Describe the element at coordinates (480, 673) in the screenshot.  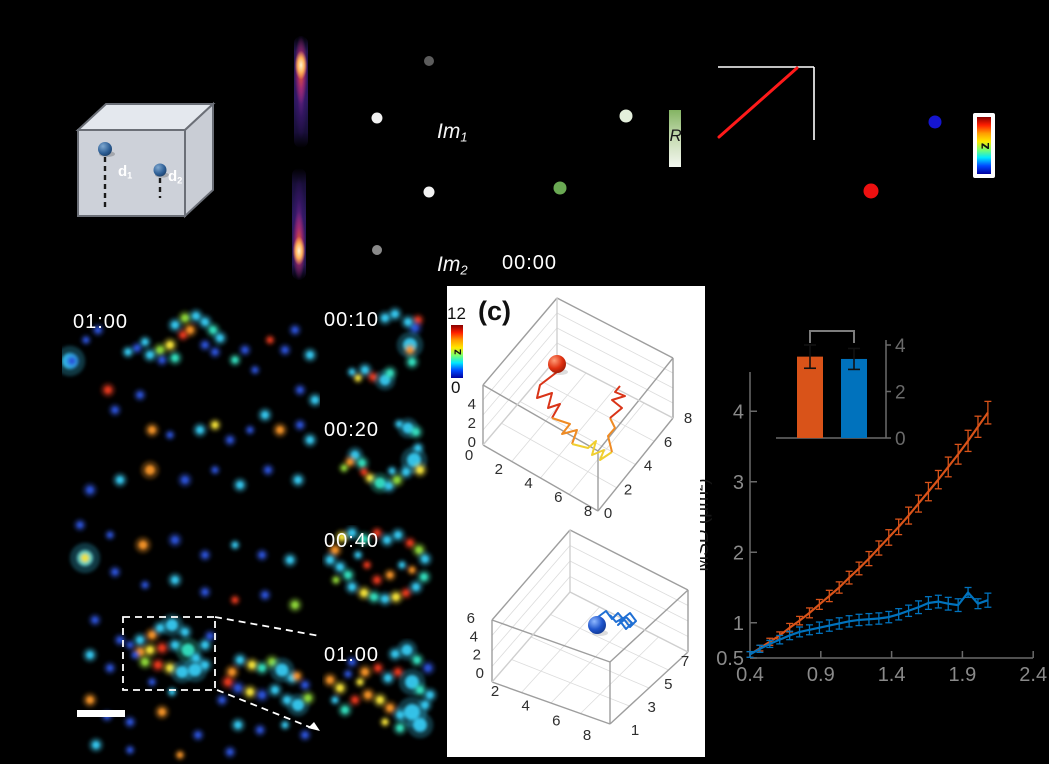
I see `tick-label: 0` at that location.